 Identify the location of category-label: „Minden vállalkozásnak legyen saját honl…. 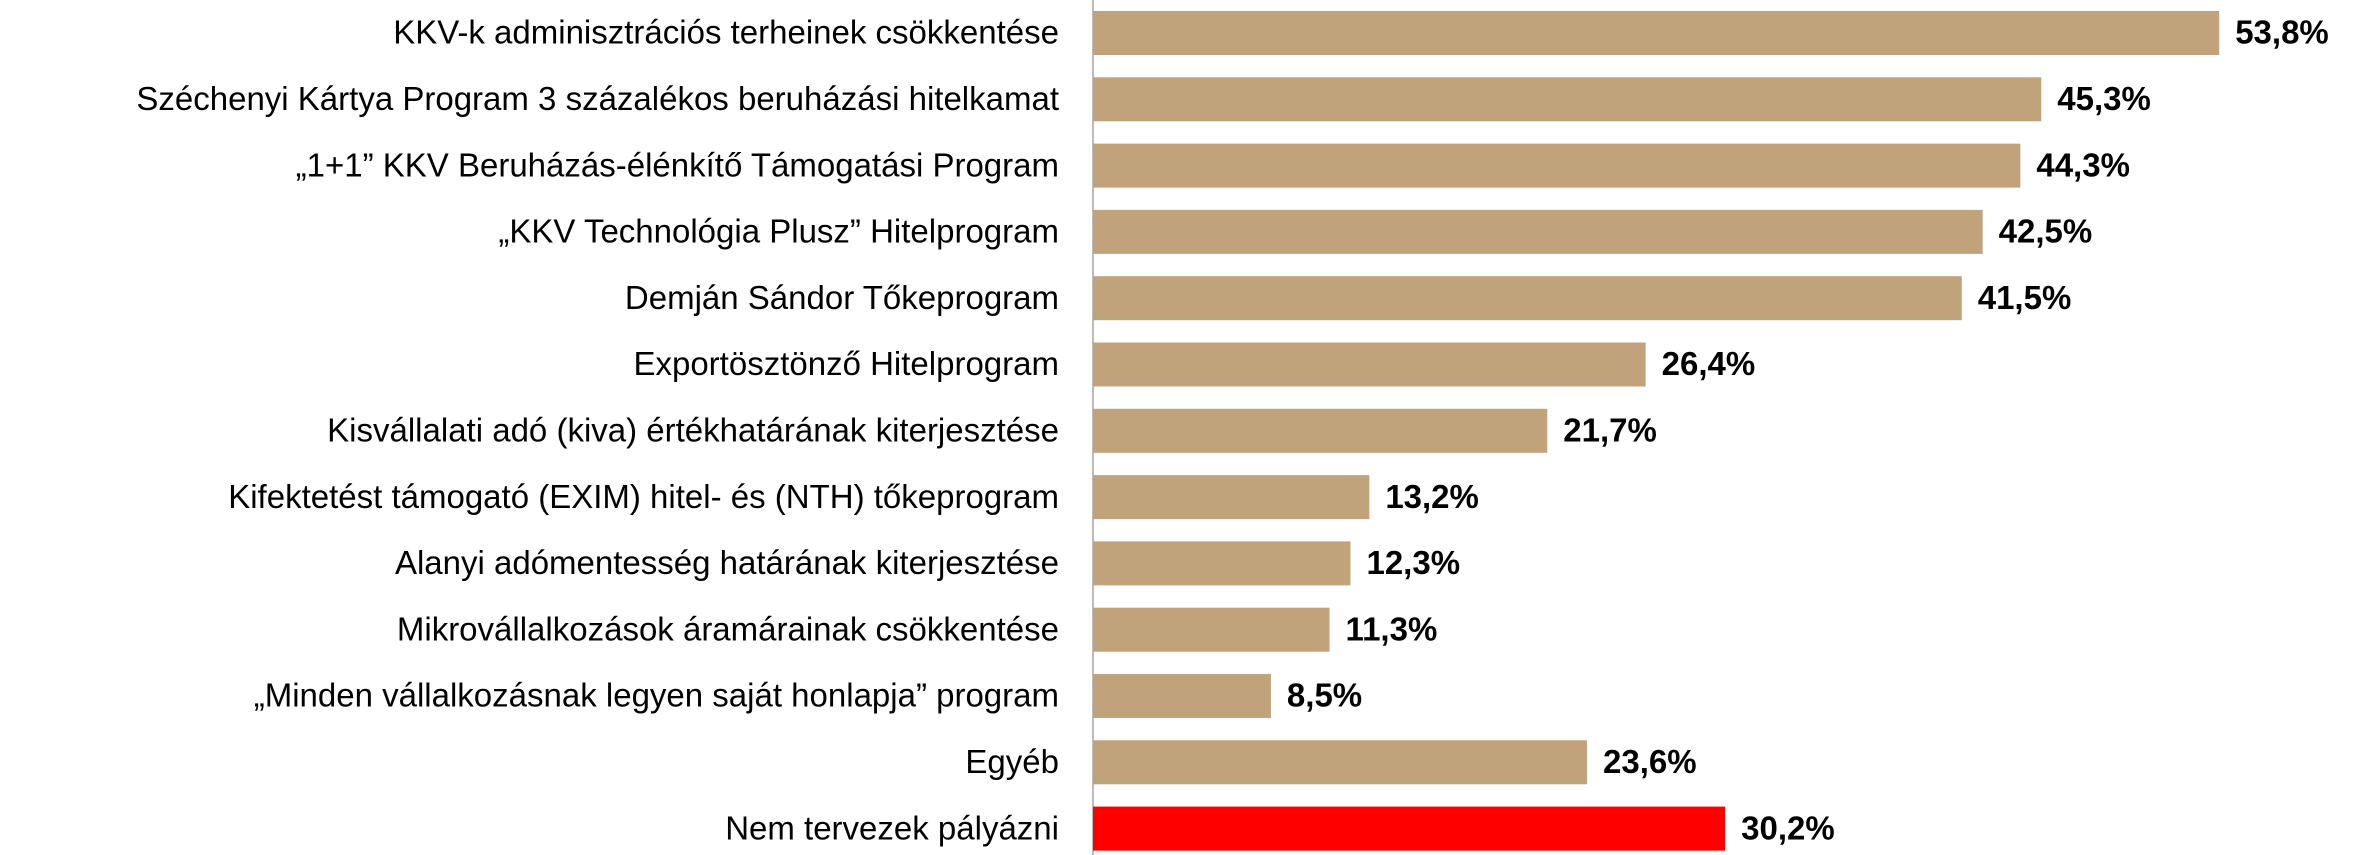
(656, 695).